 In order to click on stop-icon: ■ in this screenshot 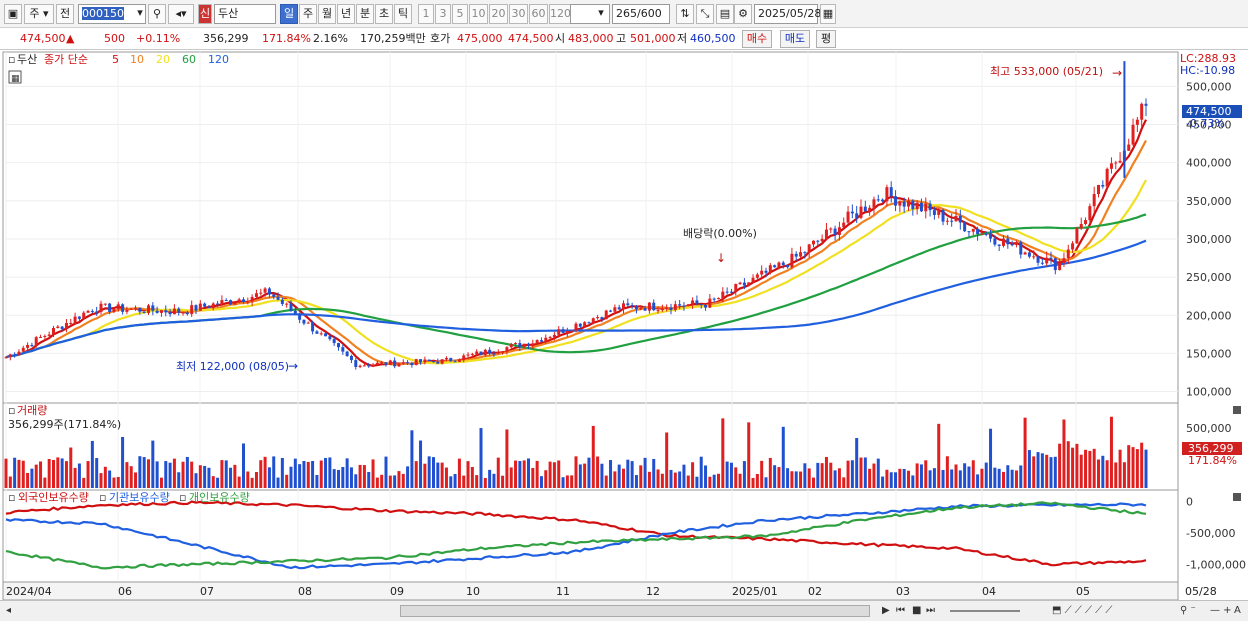, I will do `click(917, 610)`.